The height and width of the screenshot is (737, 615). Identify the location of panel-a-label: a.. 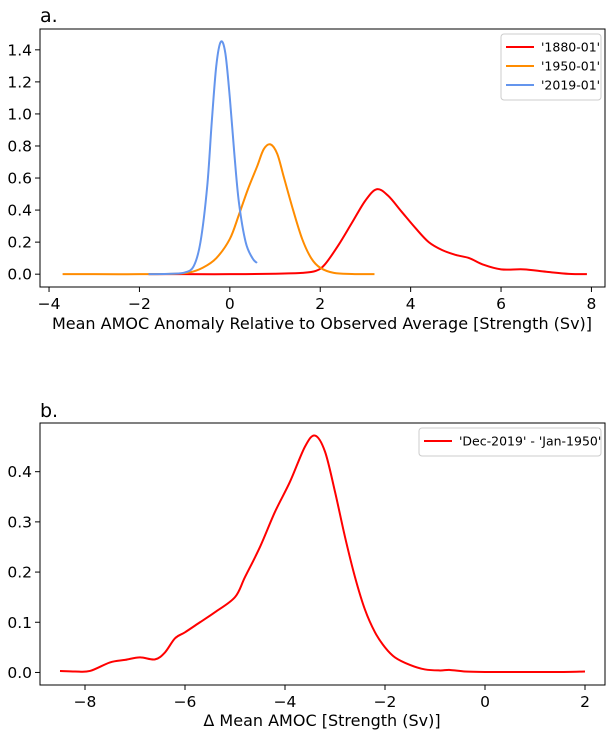
(49, 16).